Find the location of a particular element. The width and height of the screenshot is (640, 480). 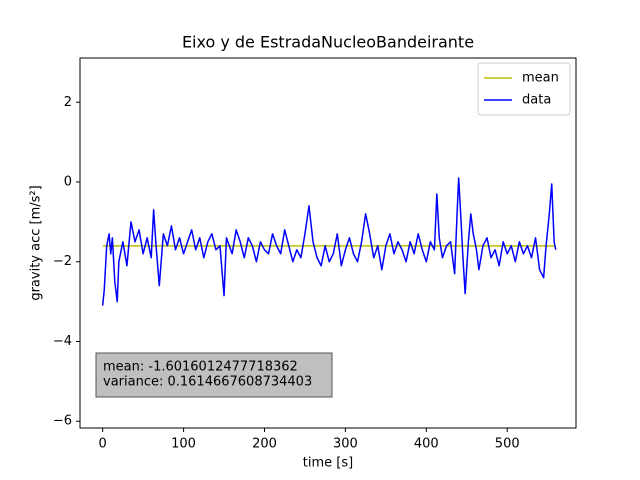

legend-label: mean is located at coordinates (540, 78).